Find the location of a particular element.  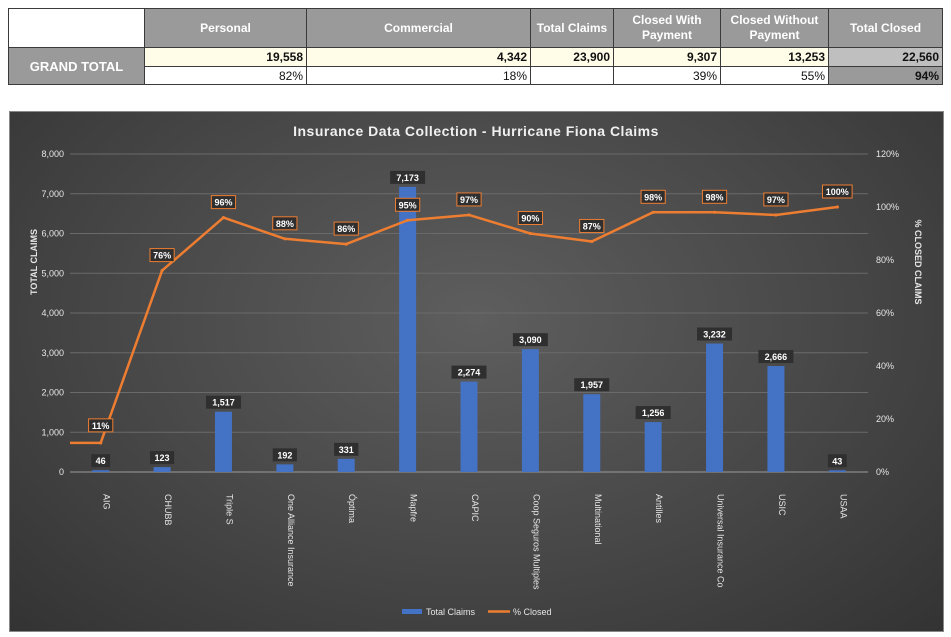

category-label: CHUBB is located at coordinates (168, 510).